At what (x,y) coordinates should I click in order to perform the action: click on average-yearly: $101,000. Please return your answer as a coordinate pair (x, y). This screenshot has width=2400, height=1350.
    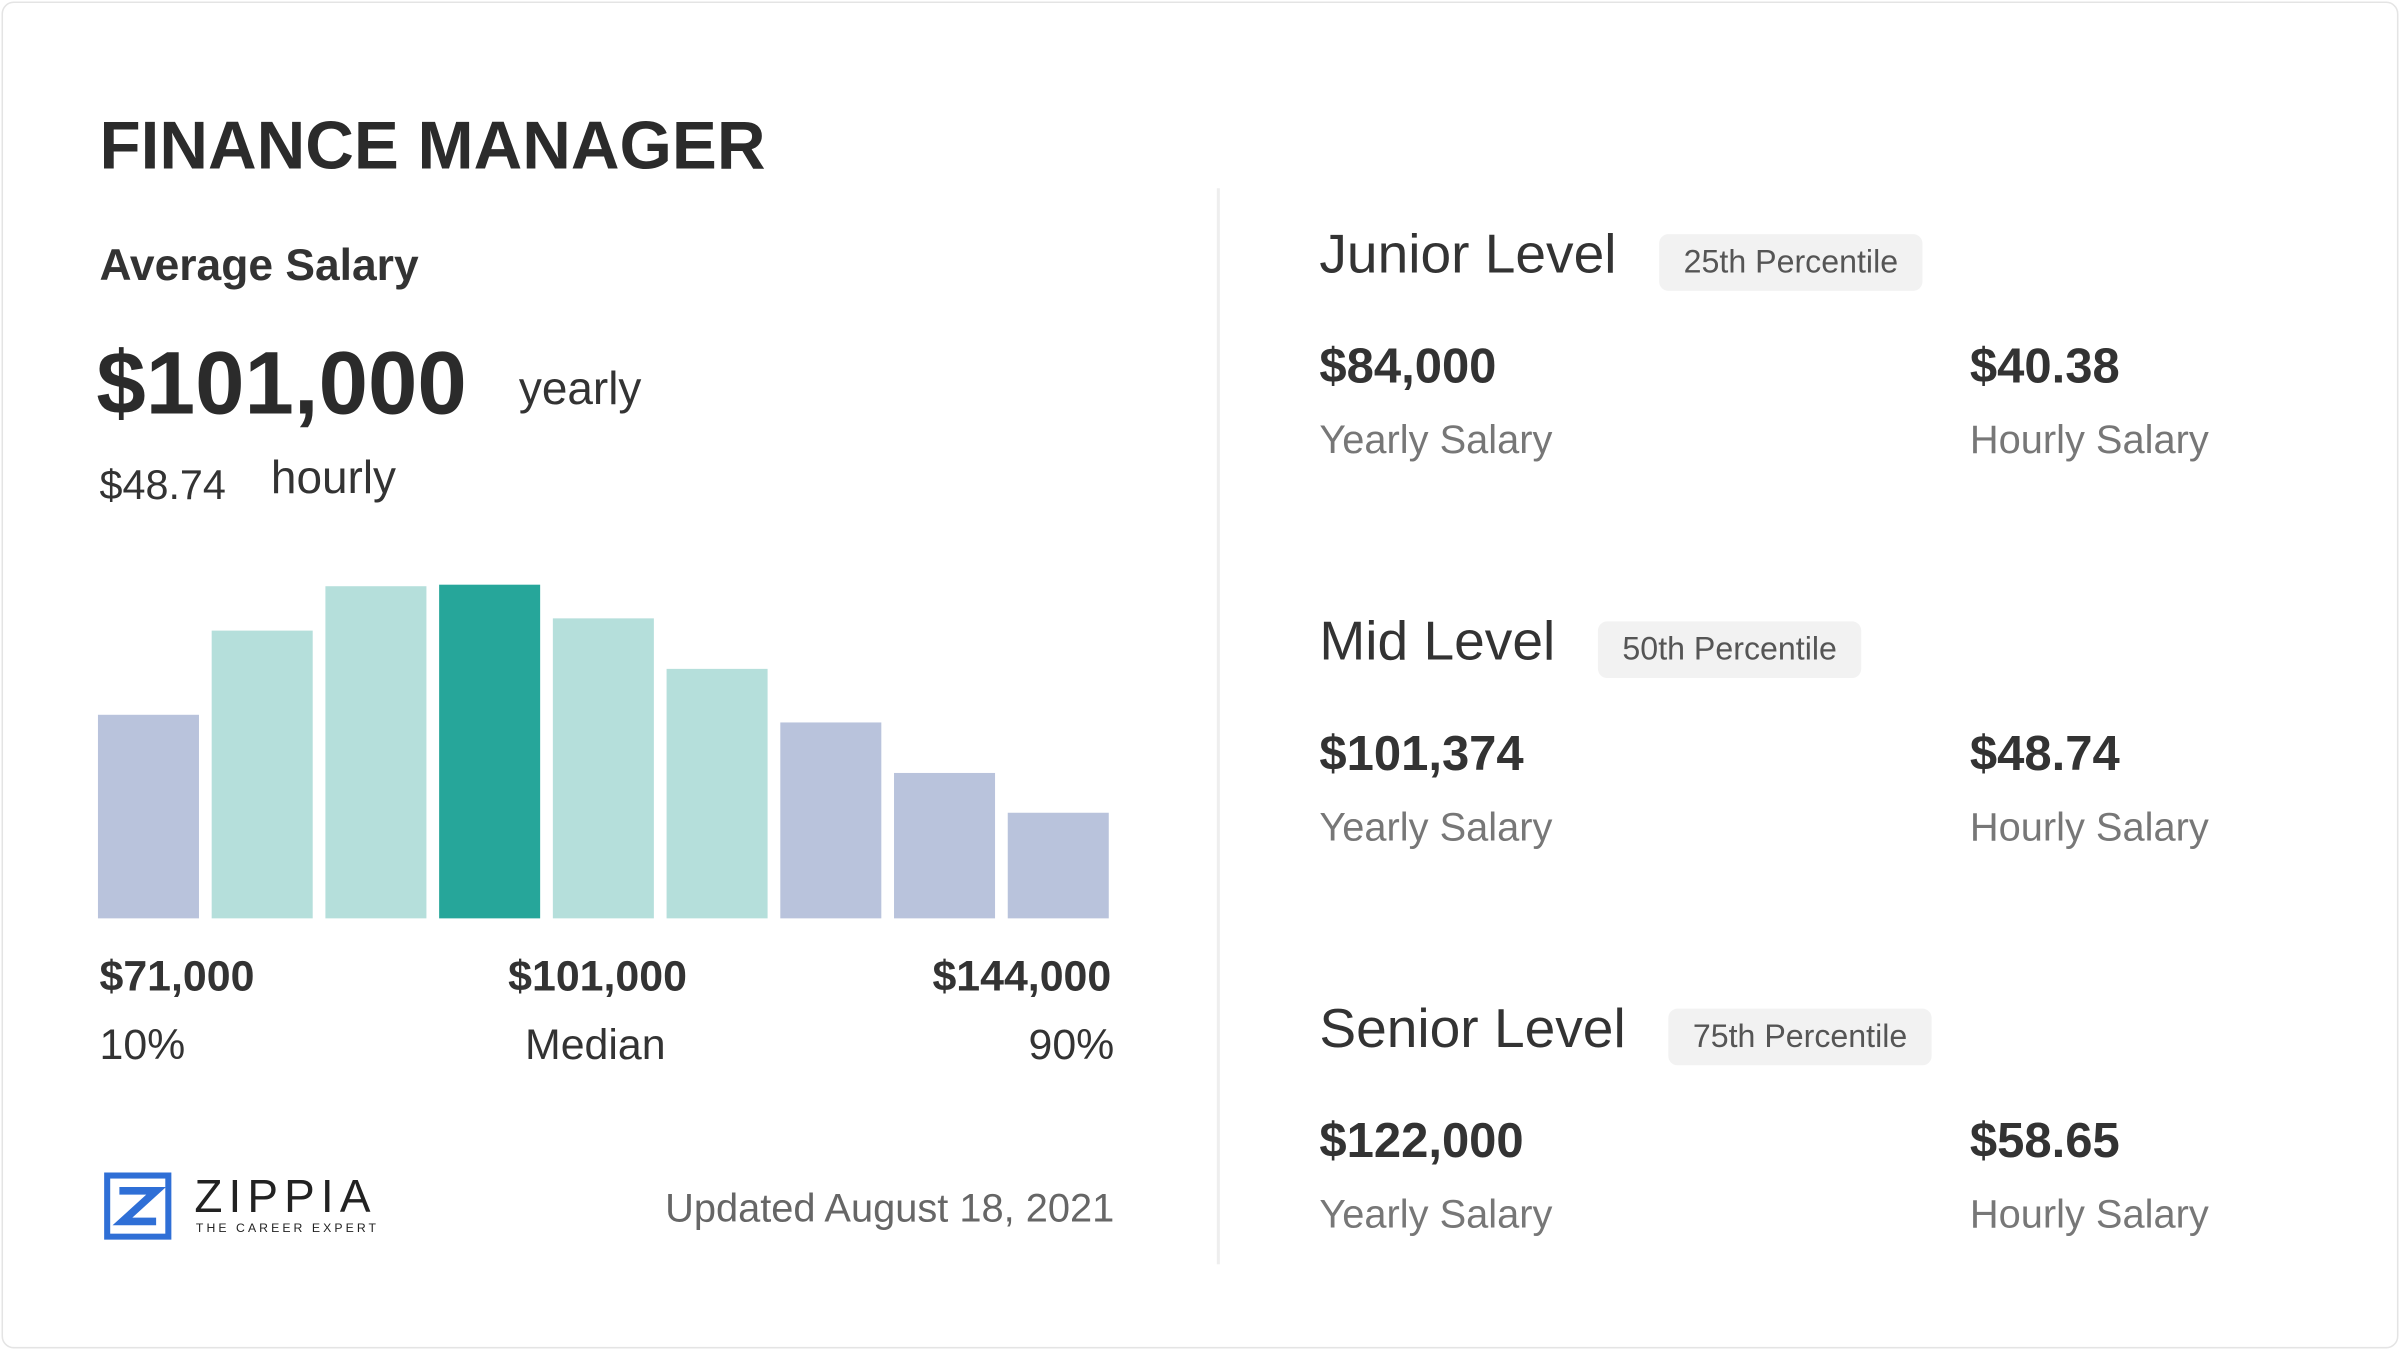
    Looking at the image, I should click on (281, 383).